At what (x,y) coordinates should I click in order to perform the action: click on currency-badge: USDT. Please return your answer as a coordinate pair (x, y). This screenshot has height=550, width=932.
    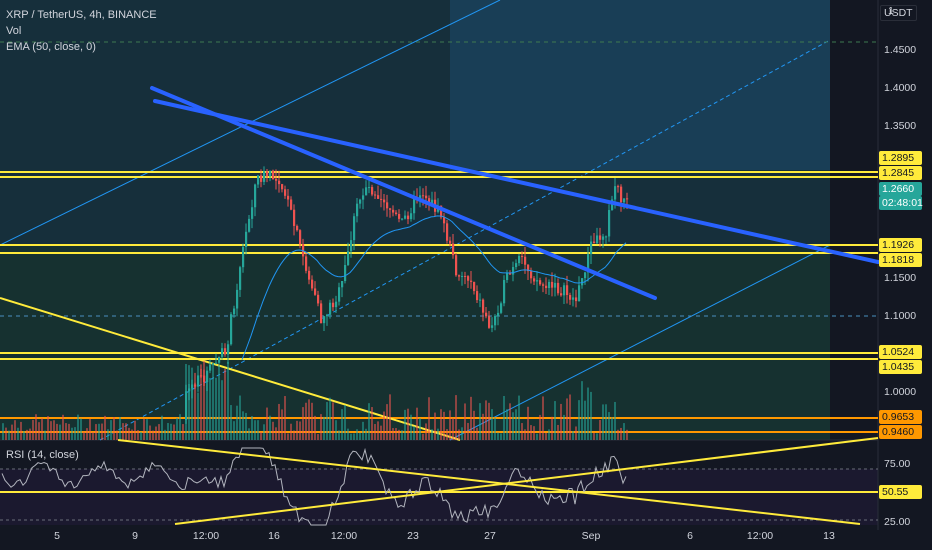
    Looking at the image, I should click on (898, 13).